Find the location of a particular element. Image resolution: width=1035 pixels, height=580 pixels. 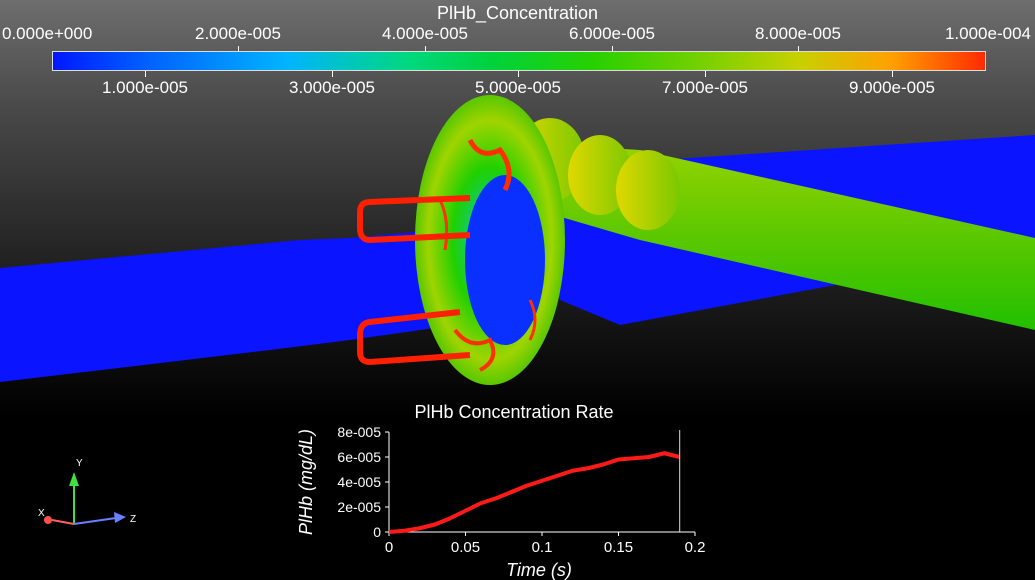

x-axis-marker-icon is located at coordinates (48, 520).